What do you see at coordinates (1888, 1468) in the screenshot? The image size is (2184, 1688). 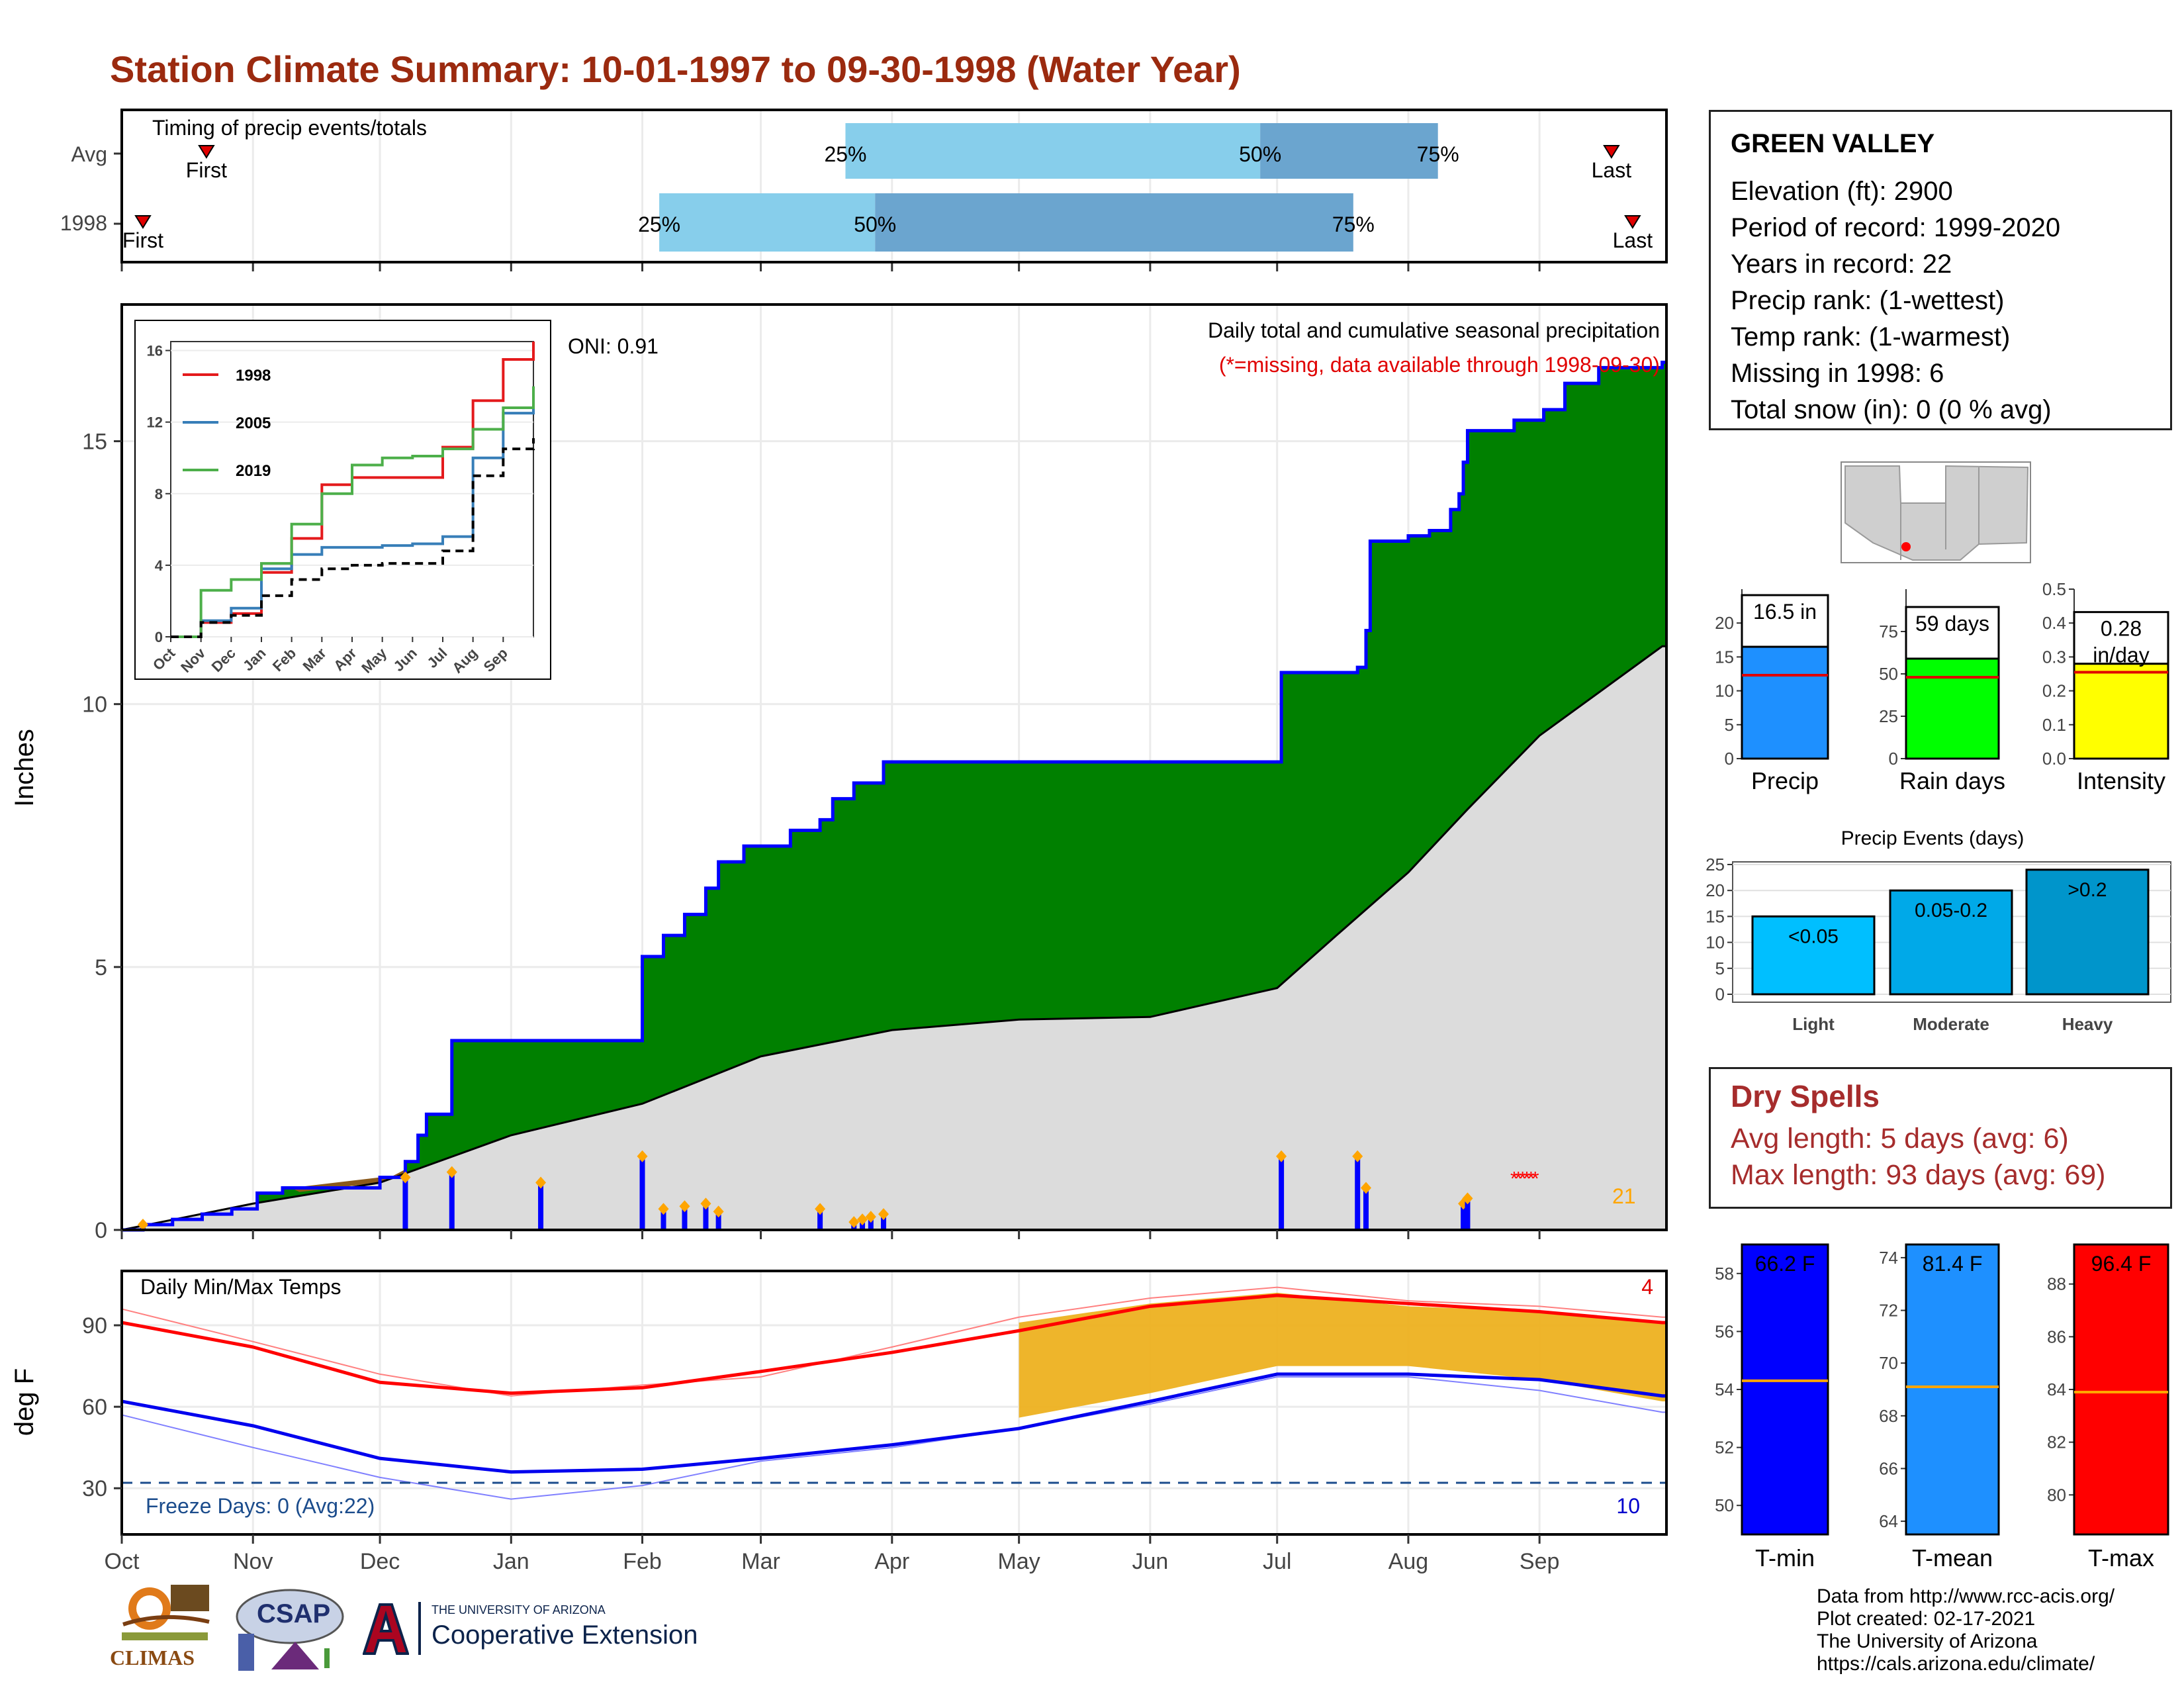 I see `temp-summary-ytick-label: 66` at bounding box center [1888, 1468].